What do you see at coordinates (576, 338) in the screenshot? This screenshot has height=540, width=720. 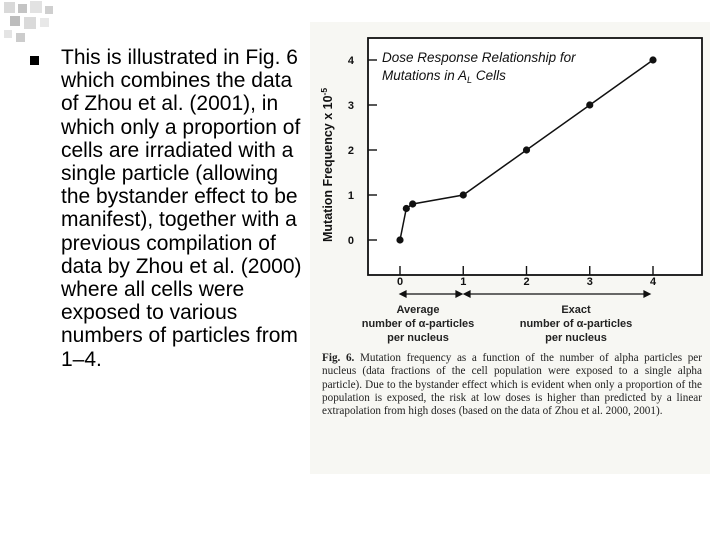 I see `exact-label-line3: per nucleus` at bounding box center [576, 338].